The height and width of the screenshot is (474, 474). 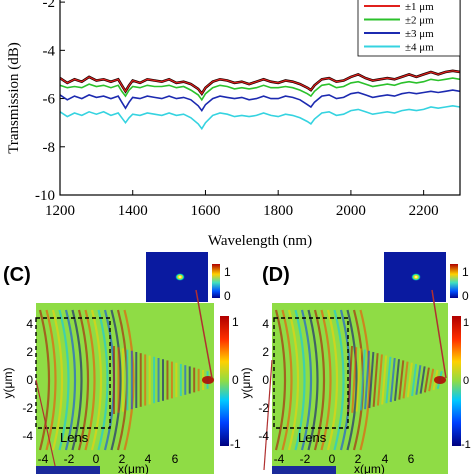 I want to click on source-pointer-c, so click(x=46, y=425).